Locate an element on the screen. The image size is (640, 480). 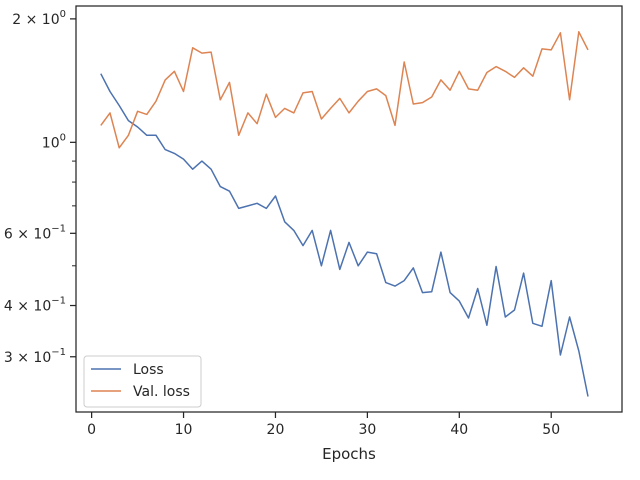
x-tick-label: 40 is located at coordinates (459, 430).